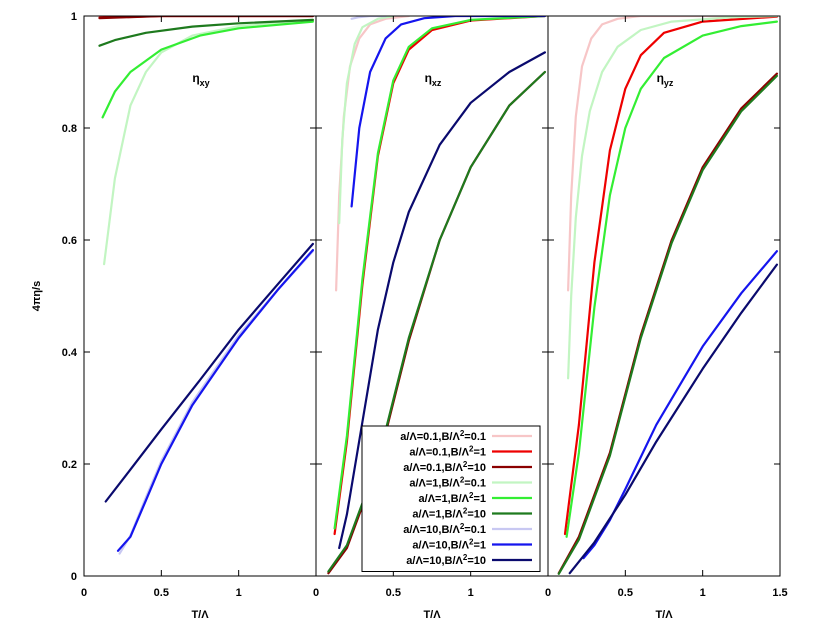 The width and height of the screenshot is (830, 623). I want to click on y-tick-label: 0.8, so click(69, 129).